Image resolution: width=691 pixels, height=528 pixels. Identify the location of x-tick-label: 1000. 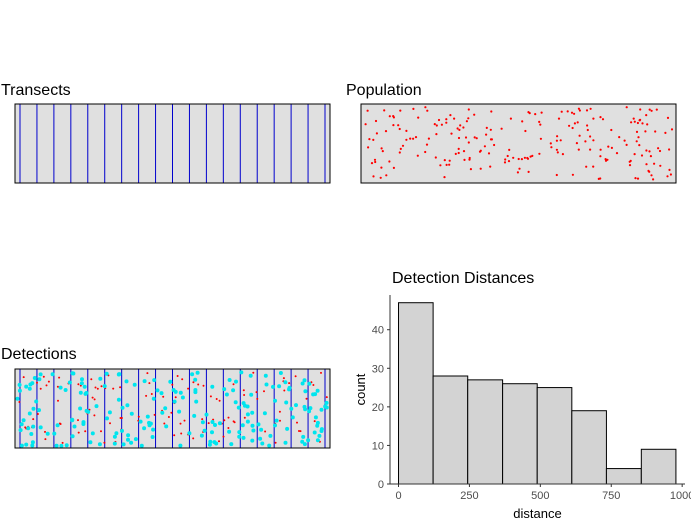
(680, 496).